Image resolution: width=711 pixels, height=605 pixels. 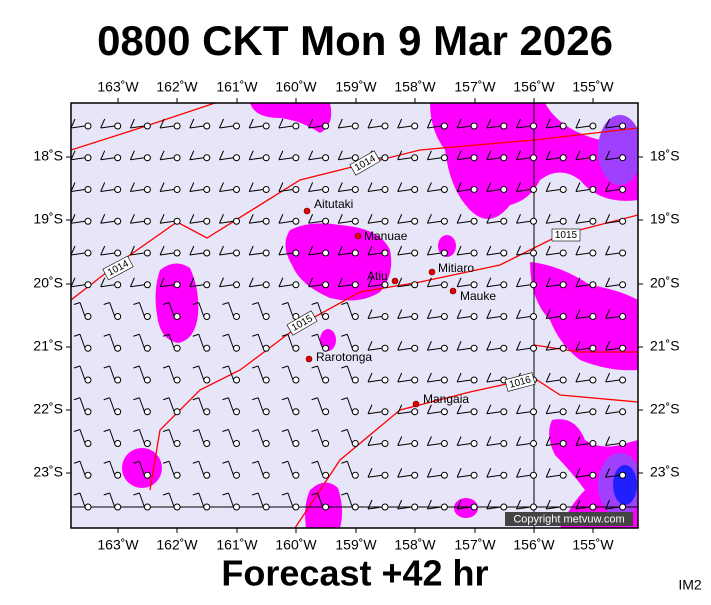 I want to click on isobar-label: 1015, so click(x=566, y=235).